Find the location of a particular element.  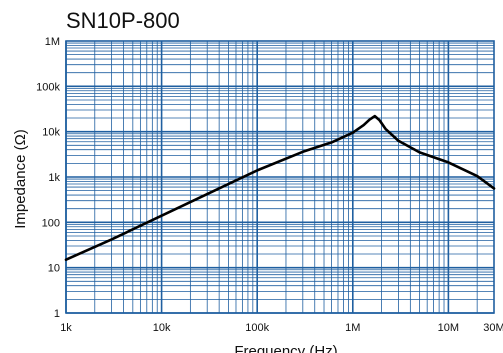

chart-title: SN10P-800 is located at coordinates (123, 20).